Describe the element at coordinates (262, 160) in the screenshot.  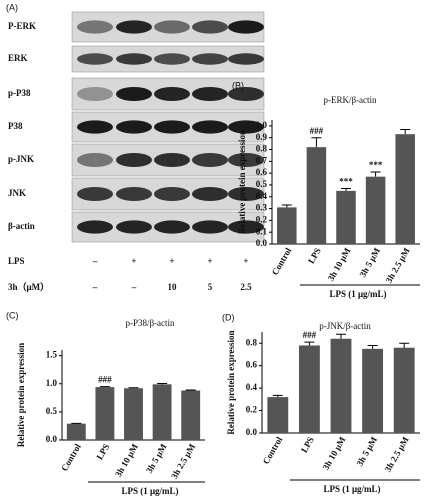
I see `y-tick-label: 0.7` at that location.